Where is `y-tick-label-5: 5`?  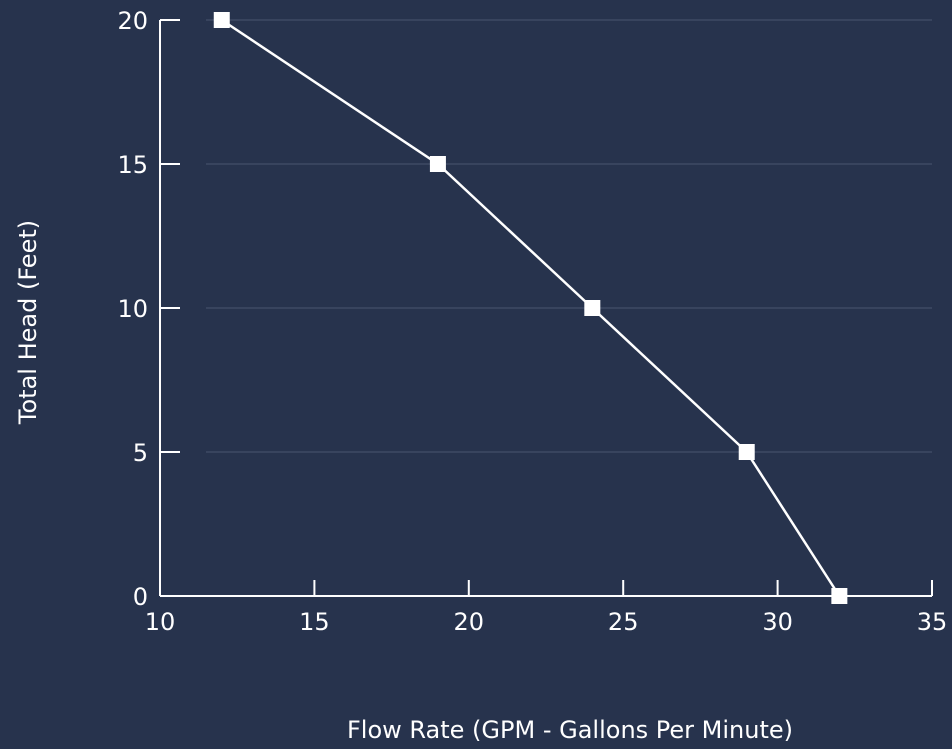
y-tick-label-5: 5 is located at coordinates (140, 453).